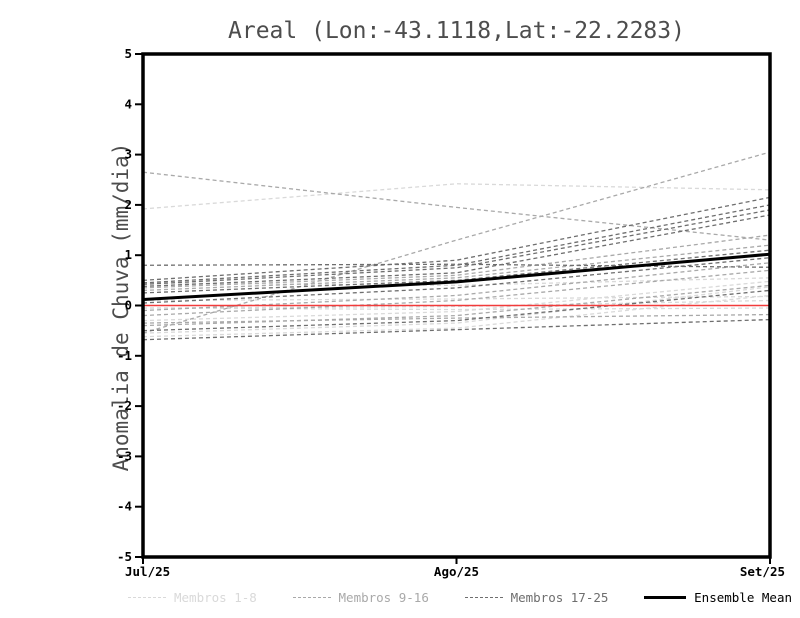 The height and width of the screenshot is (618, 800). What do you see at coordinates (128, 103) in the screenshot?
I see `y-tick-label: 4` at bounding box center [128, 103].